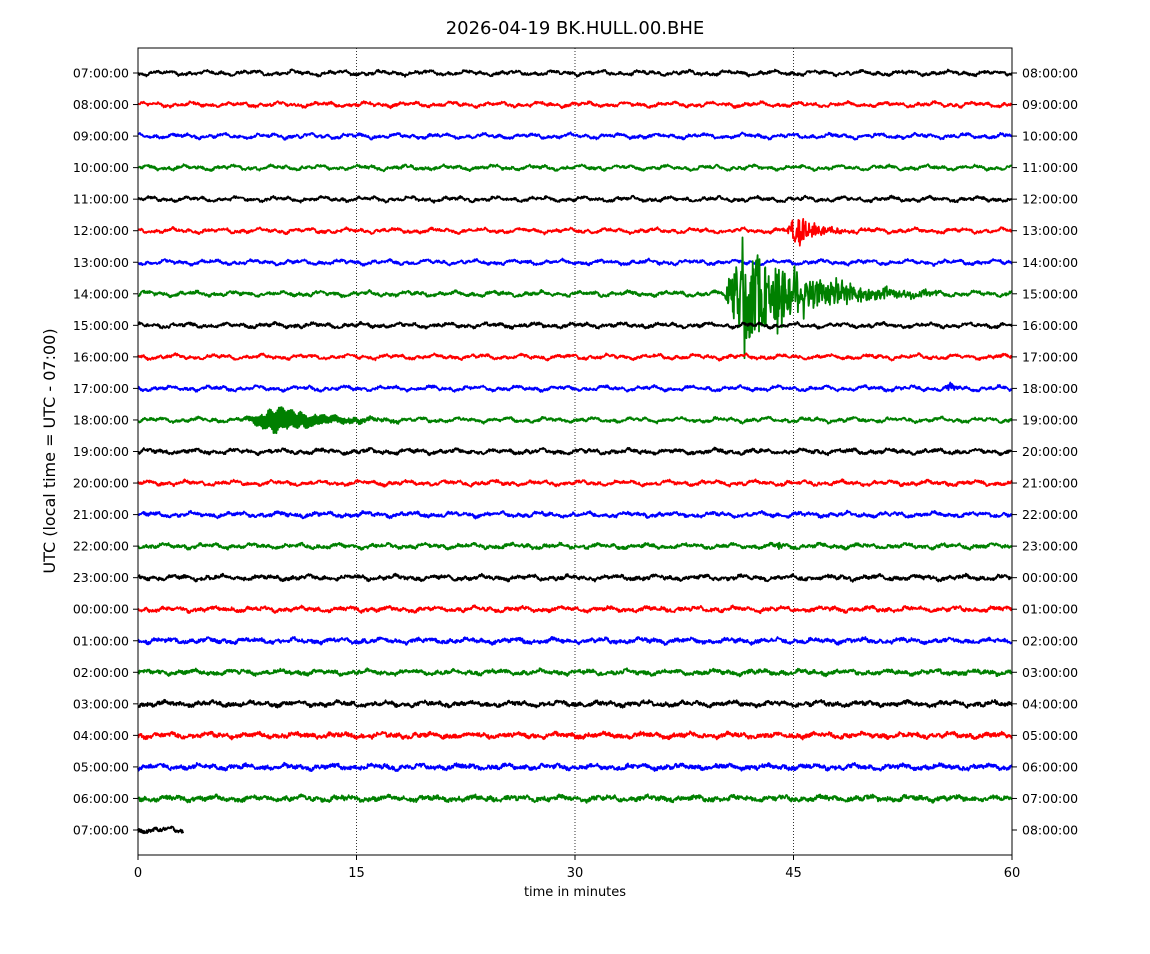  What do you see at coordinates (1012, 873) in the screenshot?
I see `x-tick-label: 60` at bounding box center [1012, 873].